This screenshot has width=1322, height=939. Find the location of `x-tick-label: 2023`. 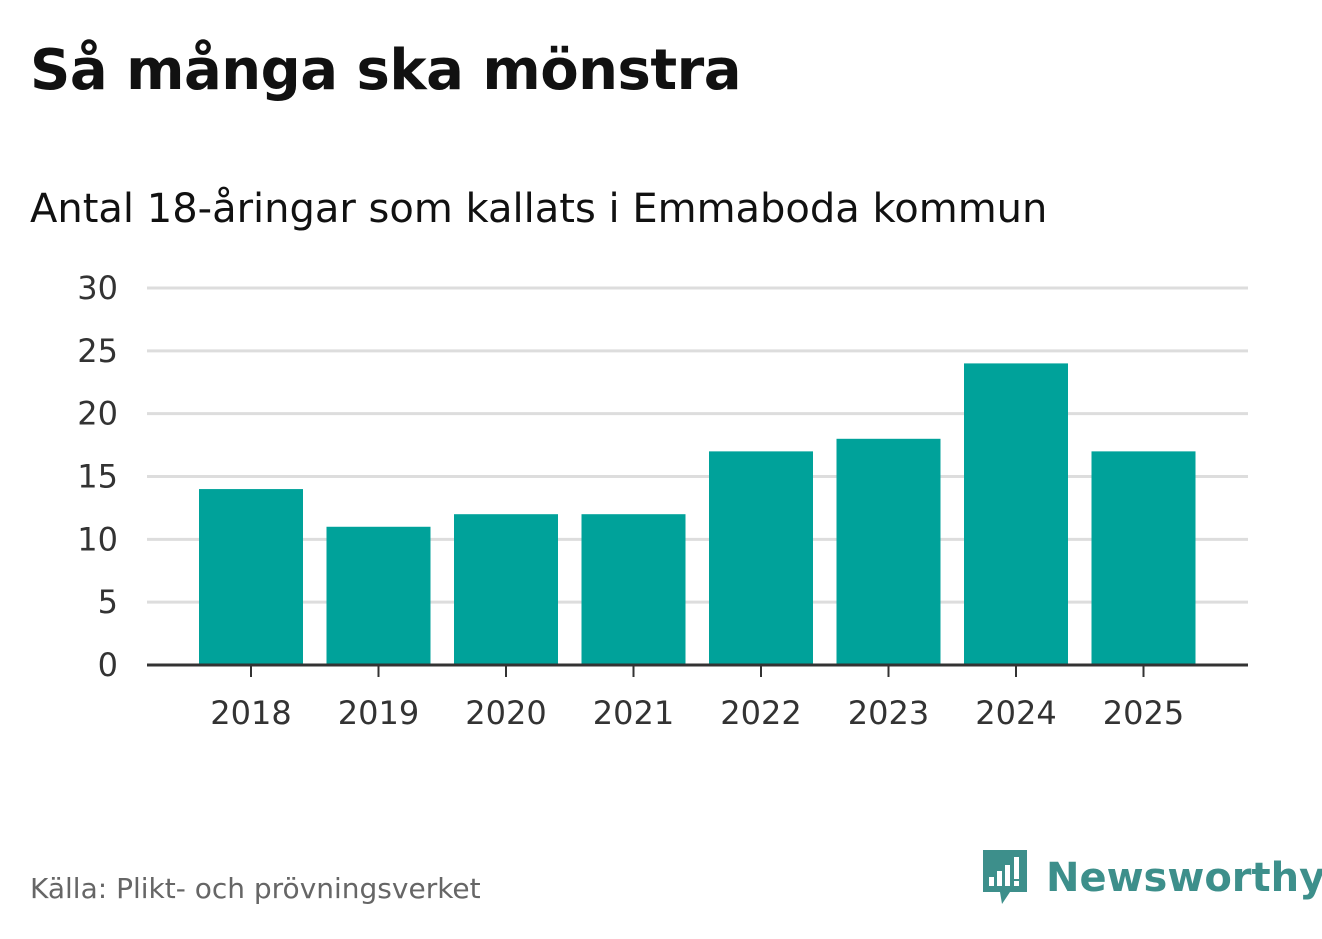

x-tick-label: 2023 is located at coordinates (888, 713).